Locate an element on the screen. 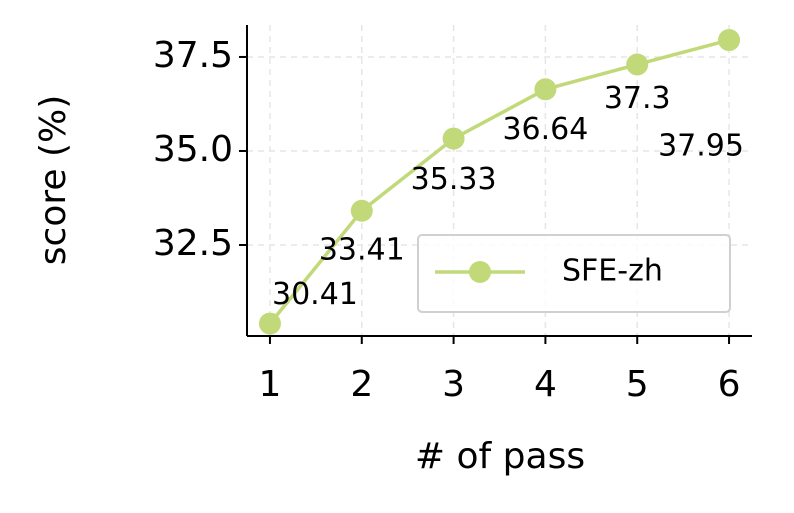 This screenshot has height=513, width=794. y-tick-label: 35.0 is located at coordinates (193, 149).